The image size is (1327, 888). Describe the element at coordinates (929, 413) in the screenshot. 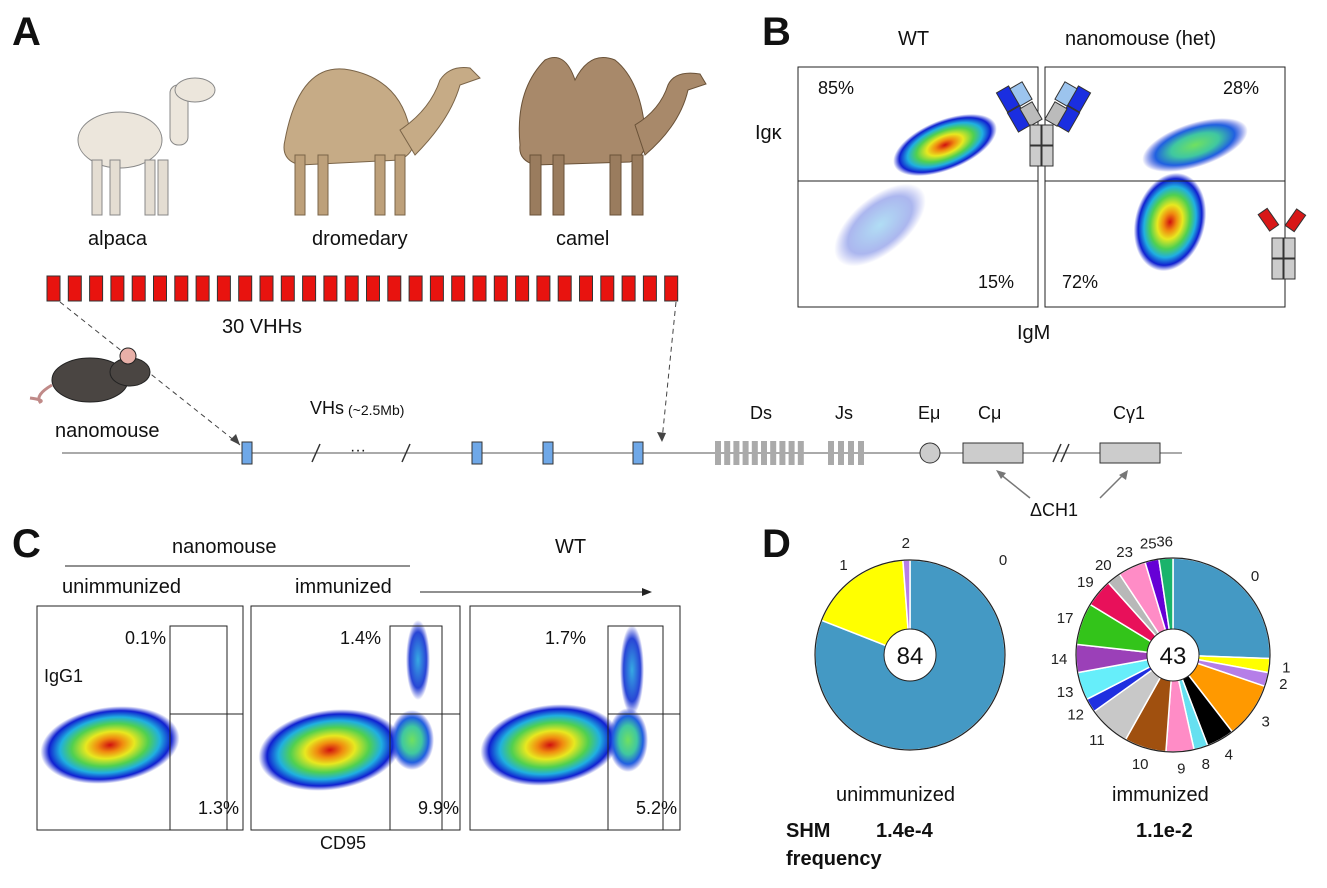

I see `emu-label: Eμ` at that location.